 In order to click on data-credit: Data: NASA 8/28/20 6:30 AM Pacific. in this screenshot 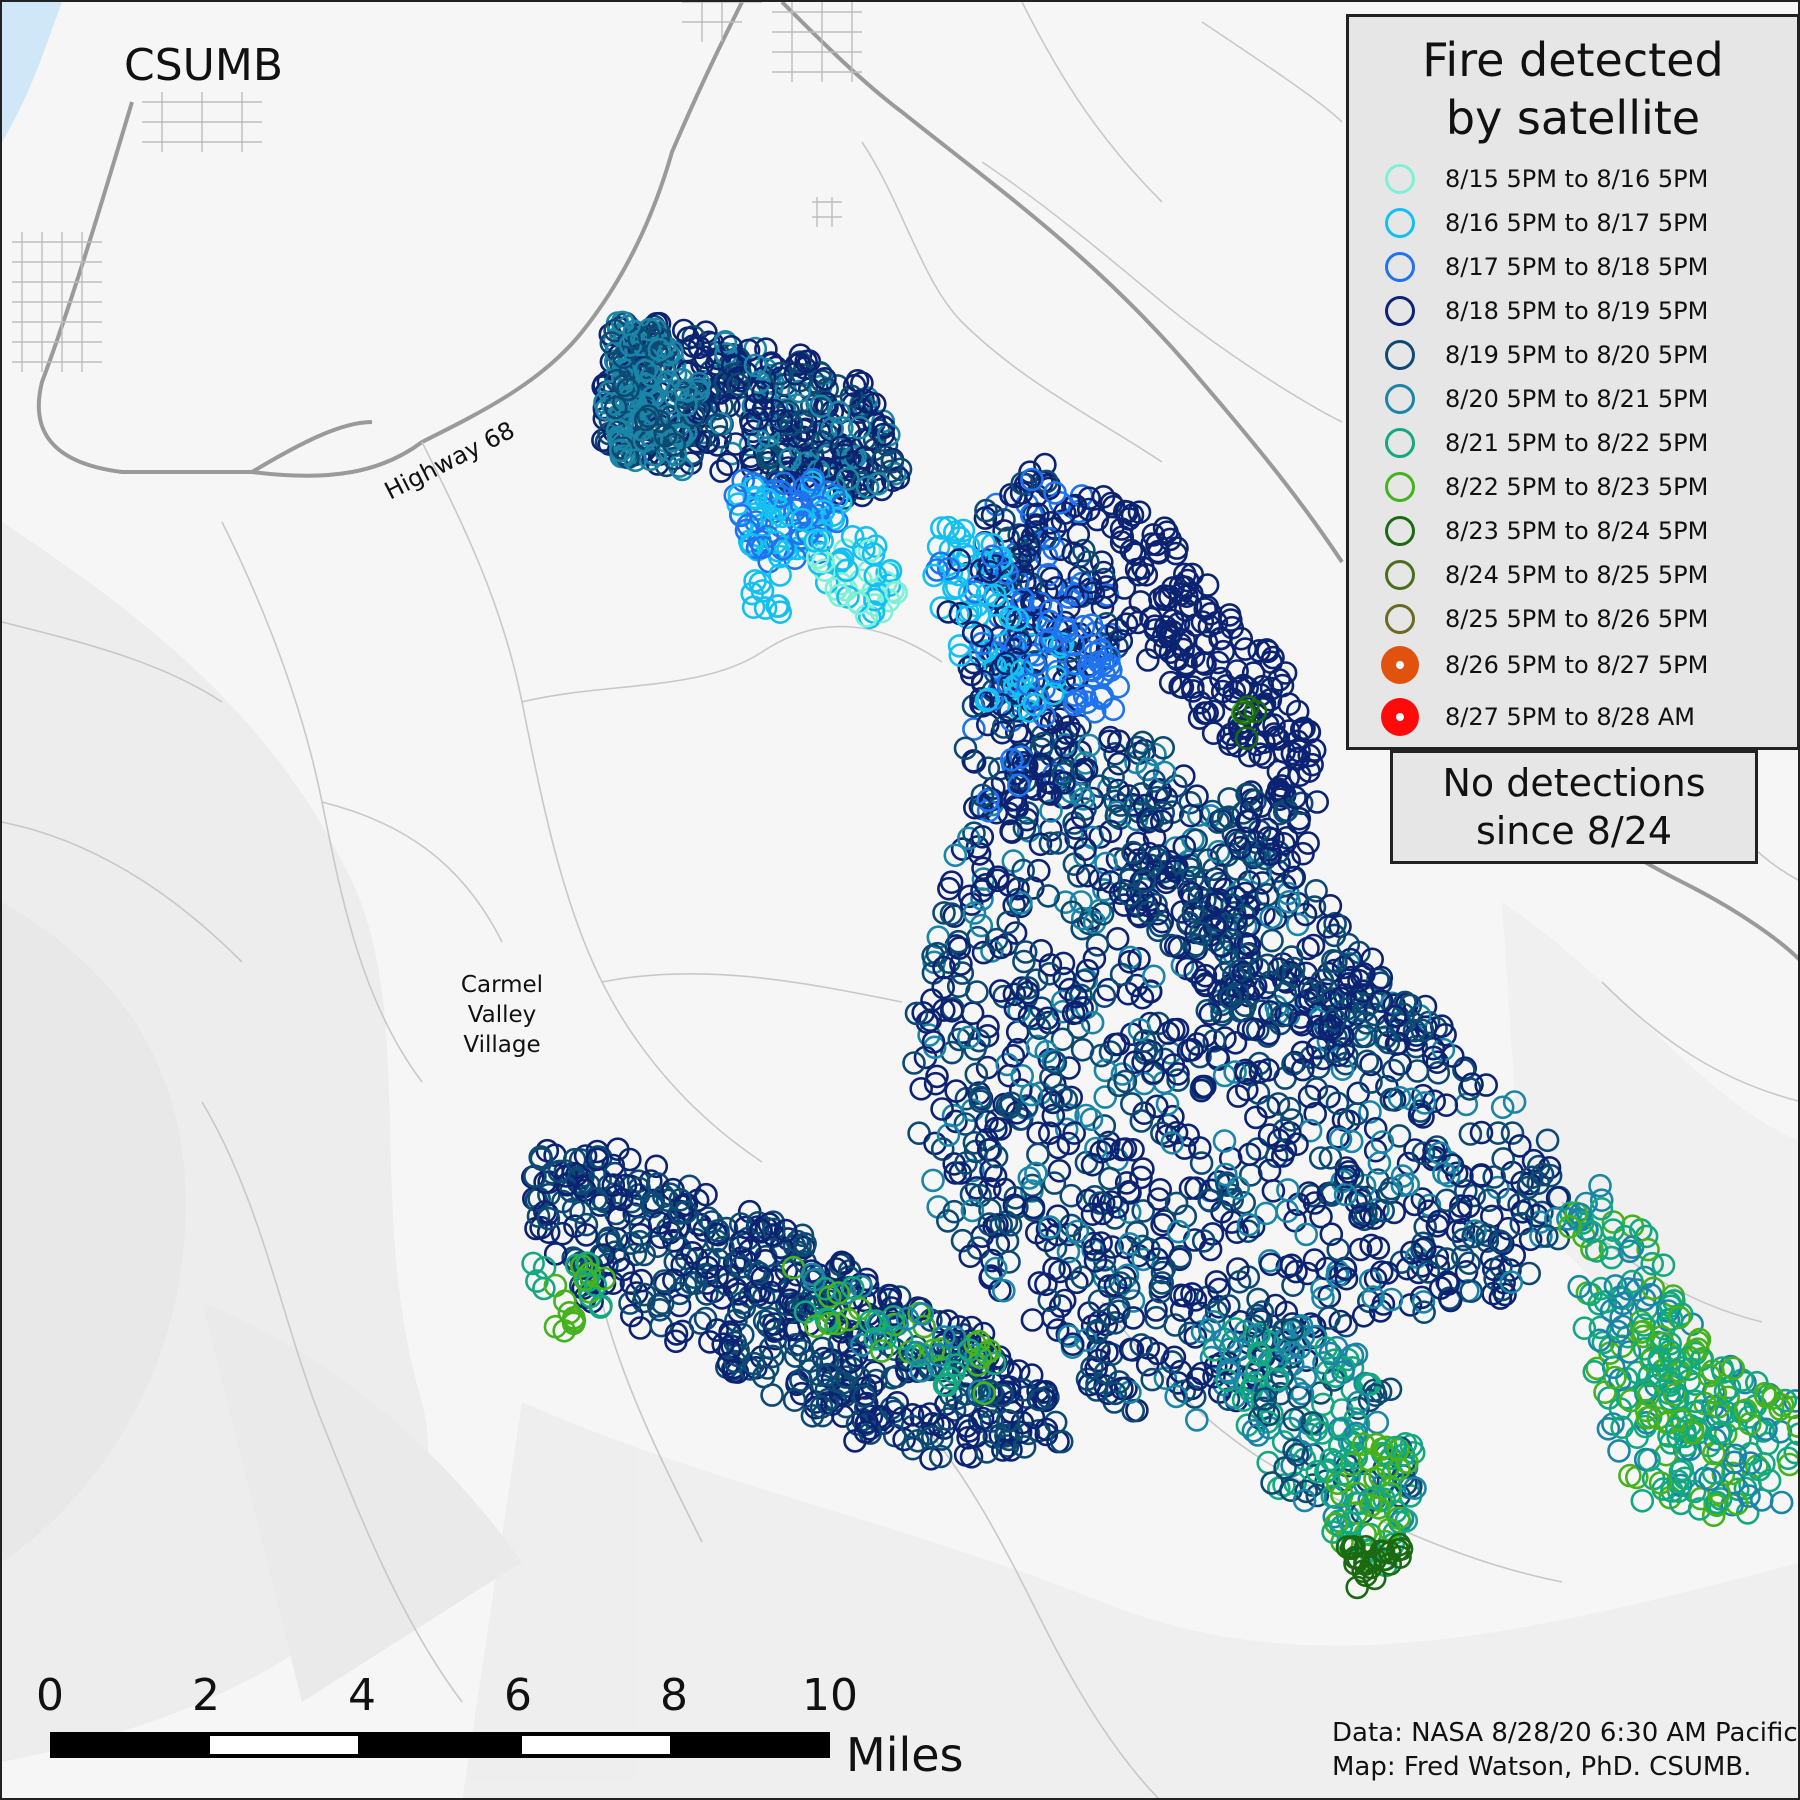, I will do `click(1566, 1733)`.